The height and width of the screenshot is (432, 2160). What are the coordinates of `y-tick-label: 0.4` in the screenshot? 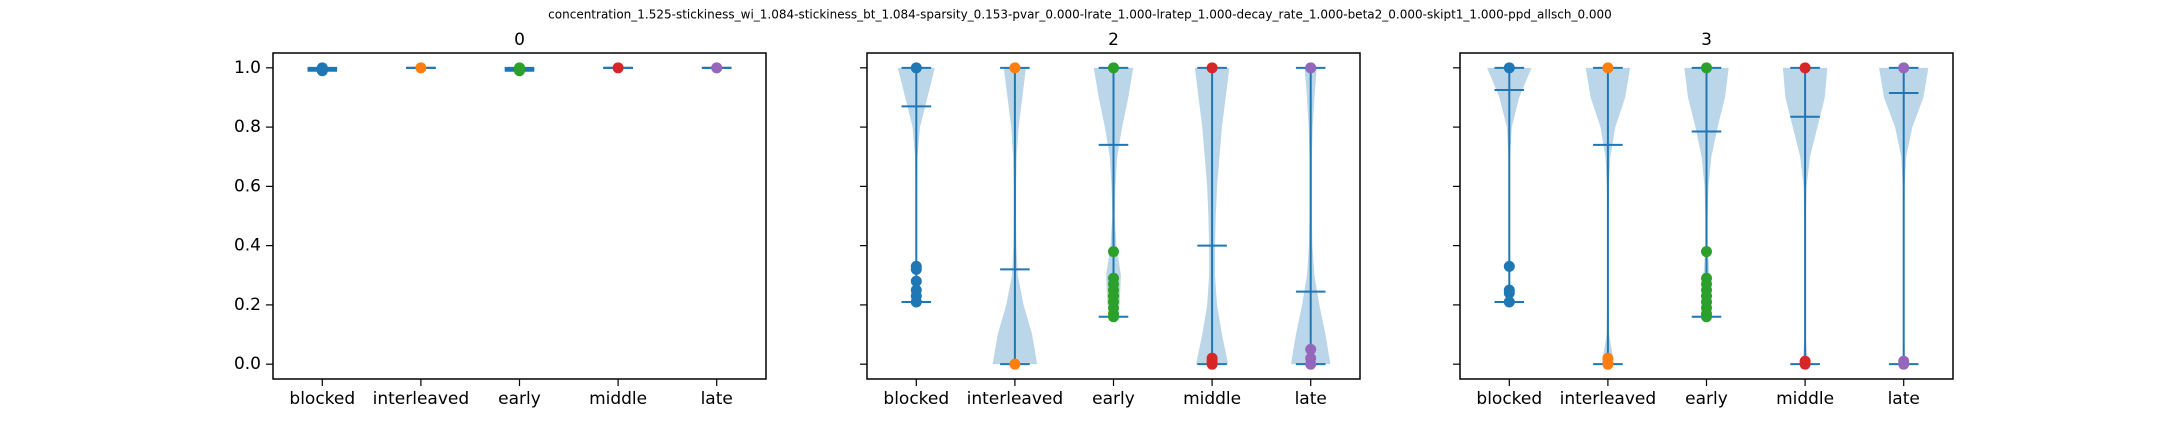 It's located at (247, 246).